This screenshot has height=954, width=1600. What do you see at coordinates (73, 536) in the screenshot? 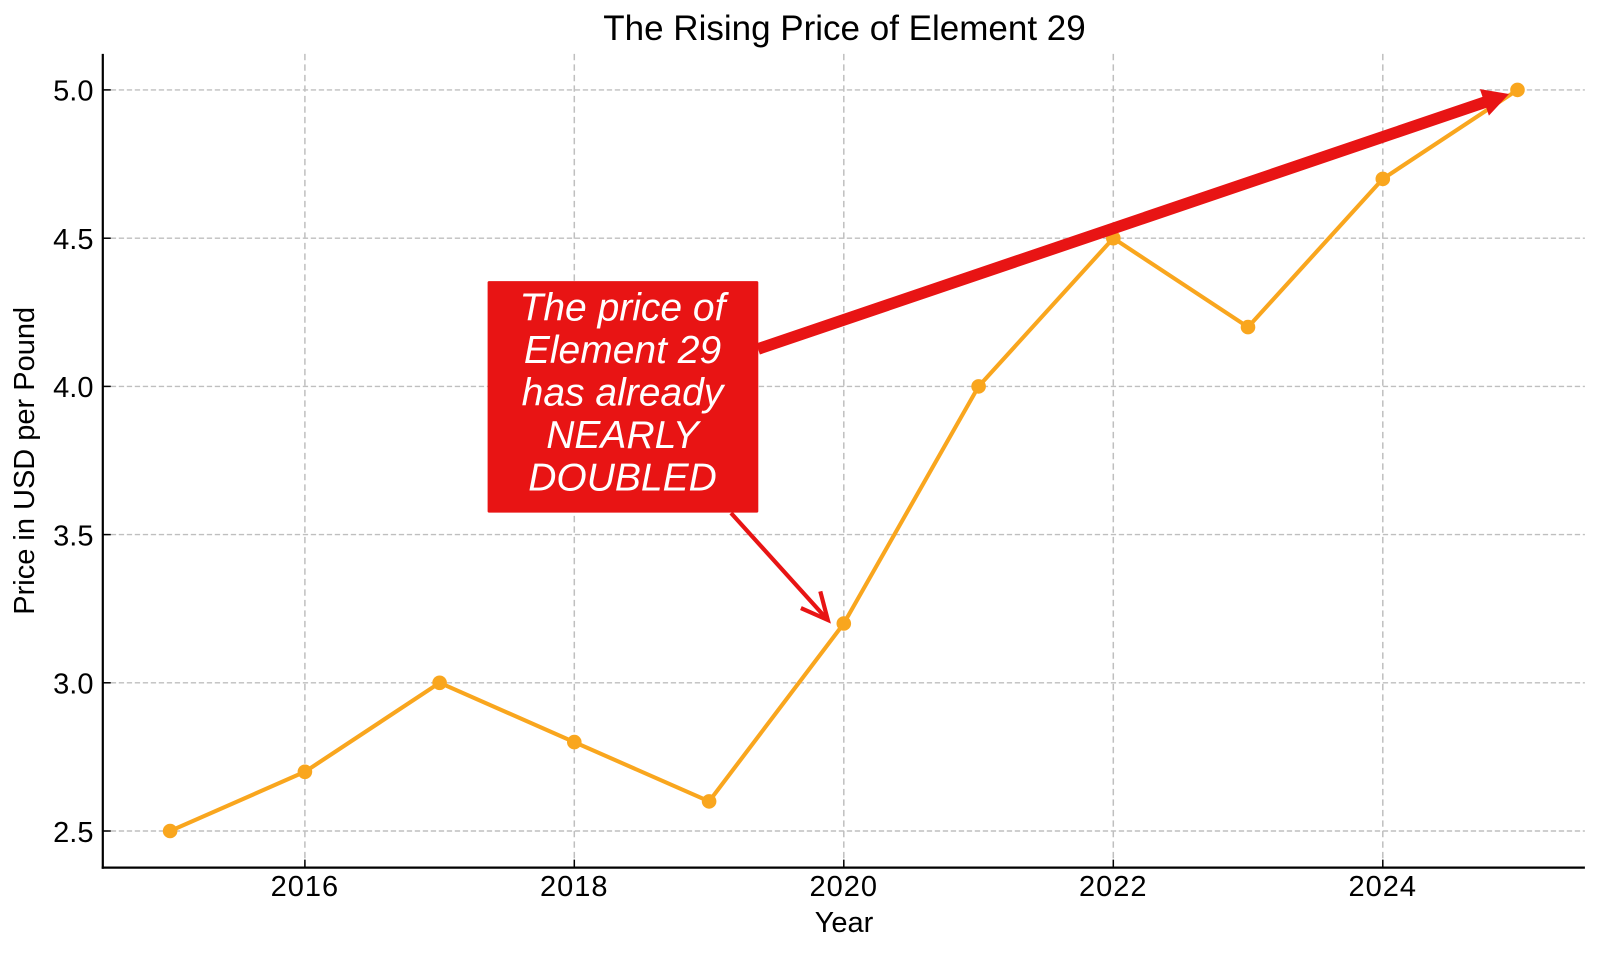
I see `svg-text: 3.5` at bounding box center [73, 536].